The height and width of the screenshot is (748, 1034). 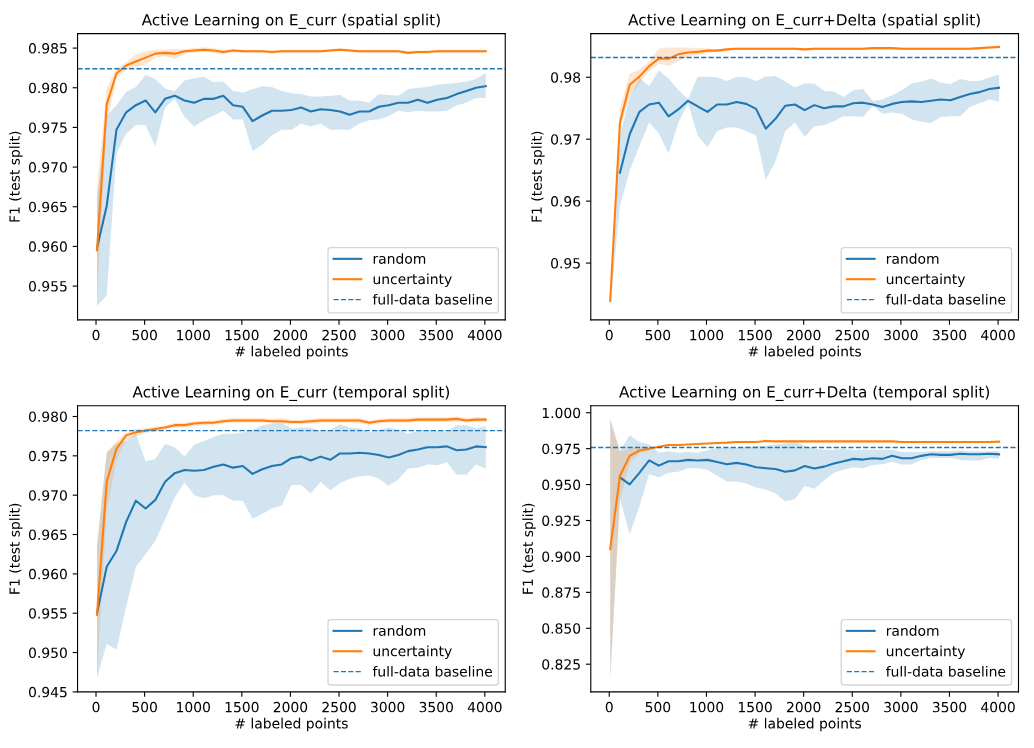 I want to click on y-tick-label: 0.945, so click(x=47, y=692).